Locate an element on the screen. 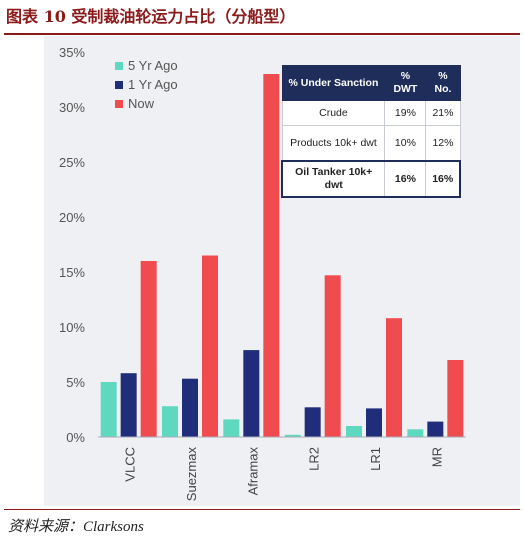 The height and width of the screenshot is (543, 524). footer-divider is located at coordinates (262, 509).